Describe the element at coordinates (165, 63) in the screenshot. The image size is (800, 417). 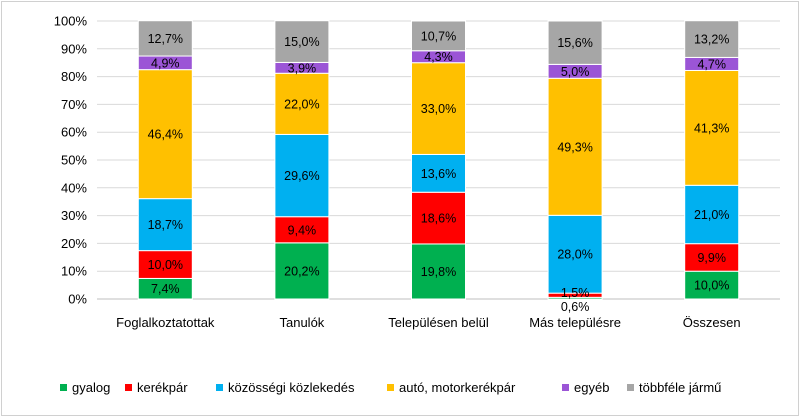
I see `data-label: 4,9%` at that location.